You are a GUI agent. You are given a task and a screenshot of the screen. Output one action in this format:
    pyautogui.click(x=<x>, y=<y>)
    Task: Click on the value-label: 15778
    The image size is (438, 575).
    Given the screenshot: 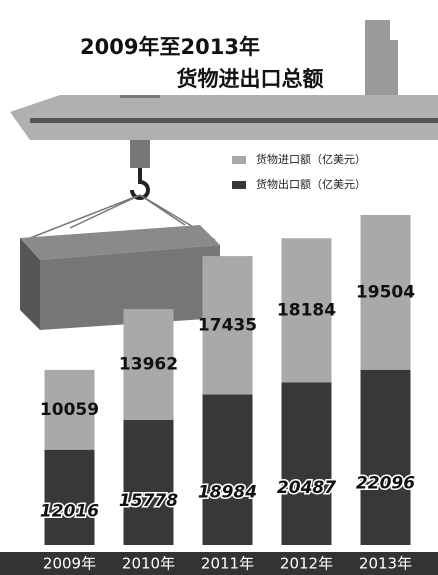 What is the action you would take?
    pyautogui.click(x=148, y=501)
    